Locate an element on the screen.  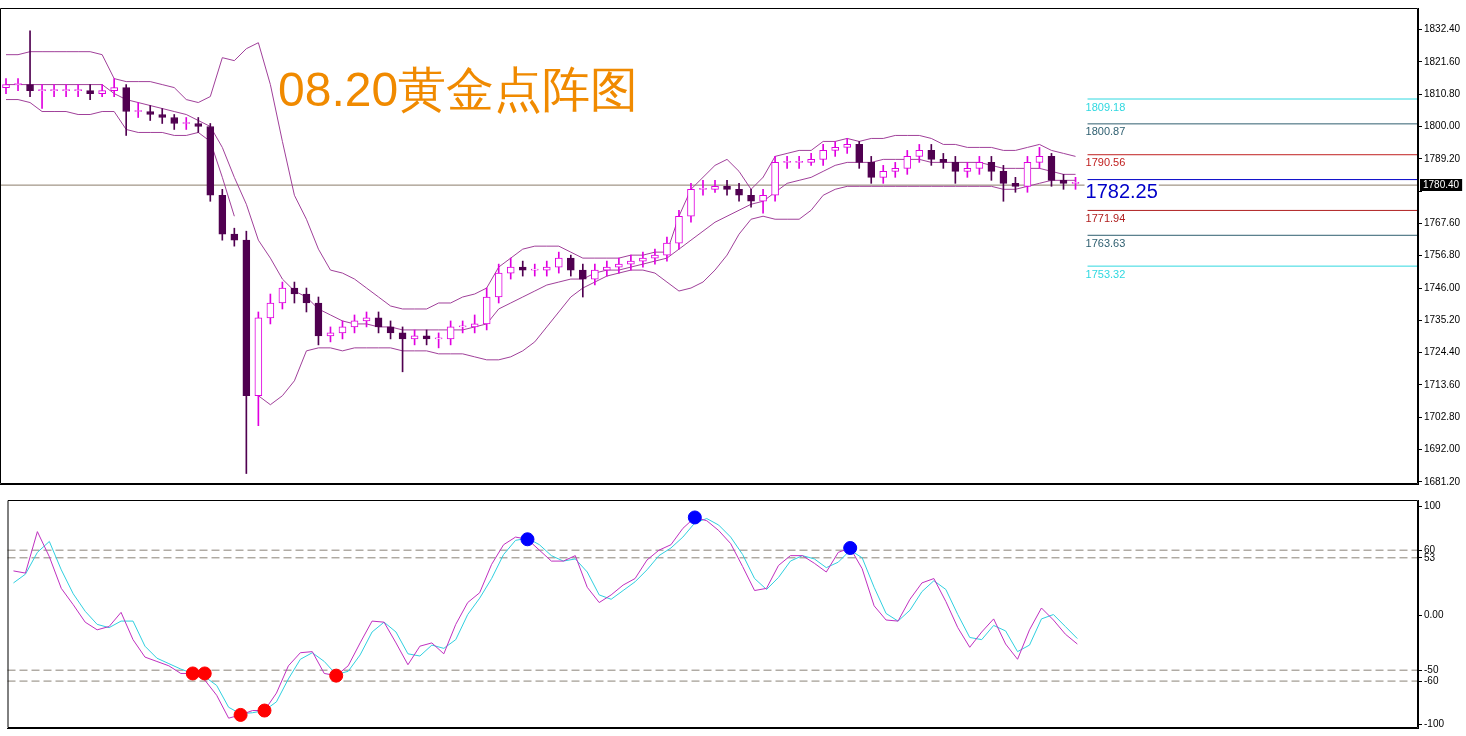
y-tick-label: 1767.60 is located at coordinates (1442, 223).